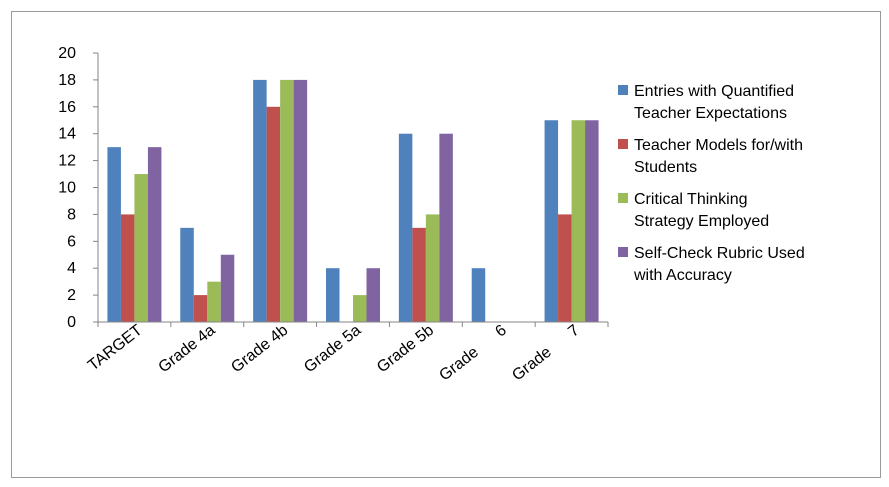 The height and width of the screenshot is (487, 889). I want to click on legend-label: Teacher Models for/with, so click(718, 145).